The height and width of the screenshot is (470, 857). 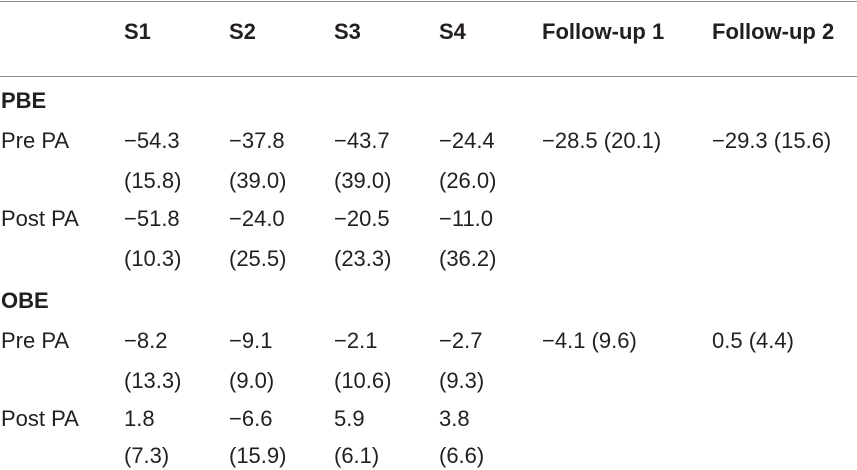 What do you see at coordinates (251, 340) in the screenshot?
I see `table-cell-mean: −9.1` at bounding box center [251, 340].